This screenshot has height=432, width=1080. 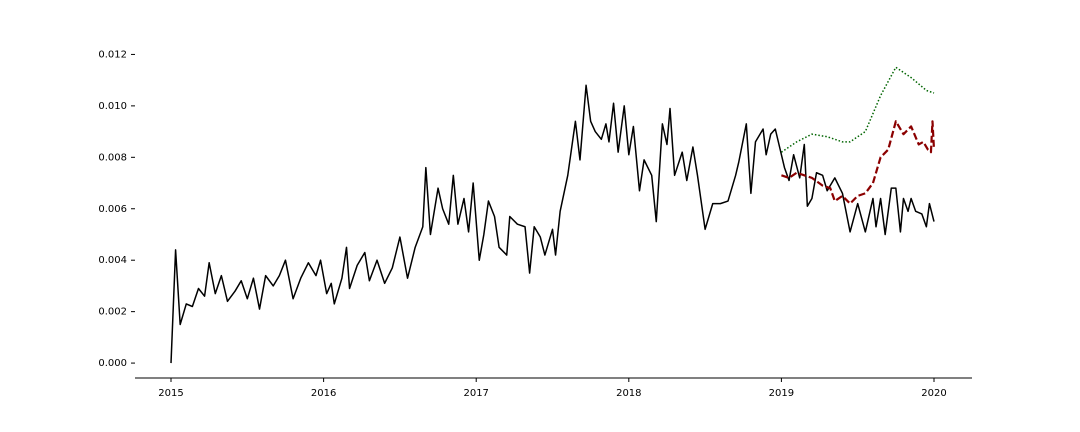 What do you see at coordinates (112, 209) in the screenshot?
I see `y-tick-label: 0.006` at bounding box center [112, 209].